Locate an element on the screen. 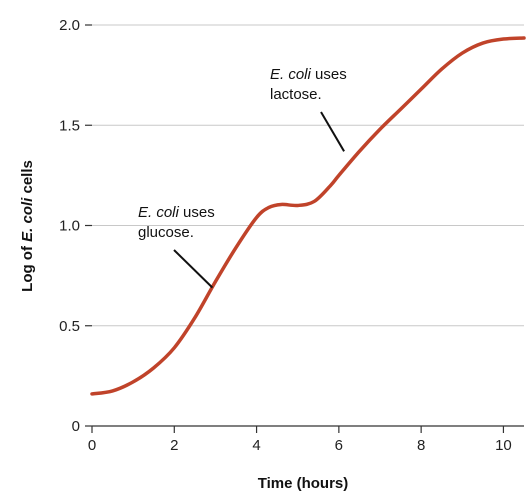 This screenshot has width=528, height=495. x-tick-label: 0 is located at coordinates (92, 445).